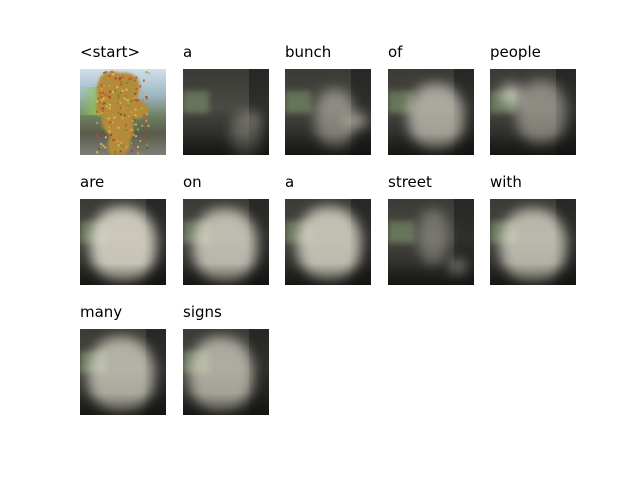 The image size is (640, 480). I want to click on word-label: signs, so click(202, 312).